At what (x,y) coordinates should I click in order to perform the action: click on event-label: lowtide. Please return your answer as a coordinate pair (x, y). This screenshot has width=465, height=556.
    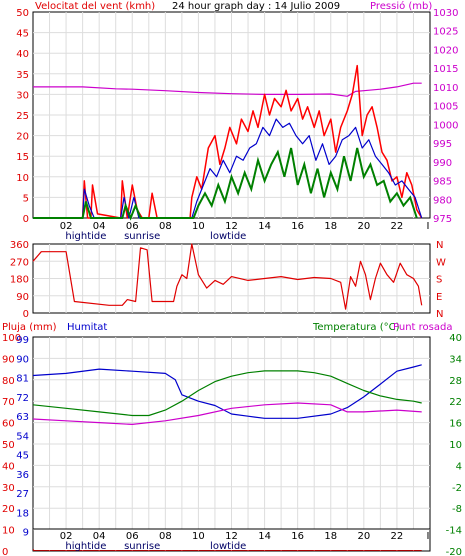
    Looking at the image, I should click on (228, 236).